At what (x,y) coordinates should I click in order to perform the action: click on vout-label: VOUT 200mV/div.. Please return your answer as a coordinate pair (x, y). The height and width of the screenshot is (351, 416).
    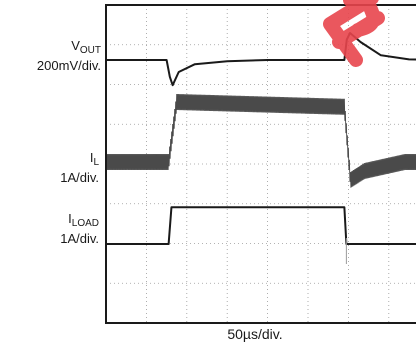
    Looking at the image, I should click on (50, 55).